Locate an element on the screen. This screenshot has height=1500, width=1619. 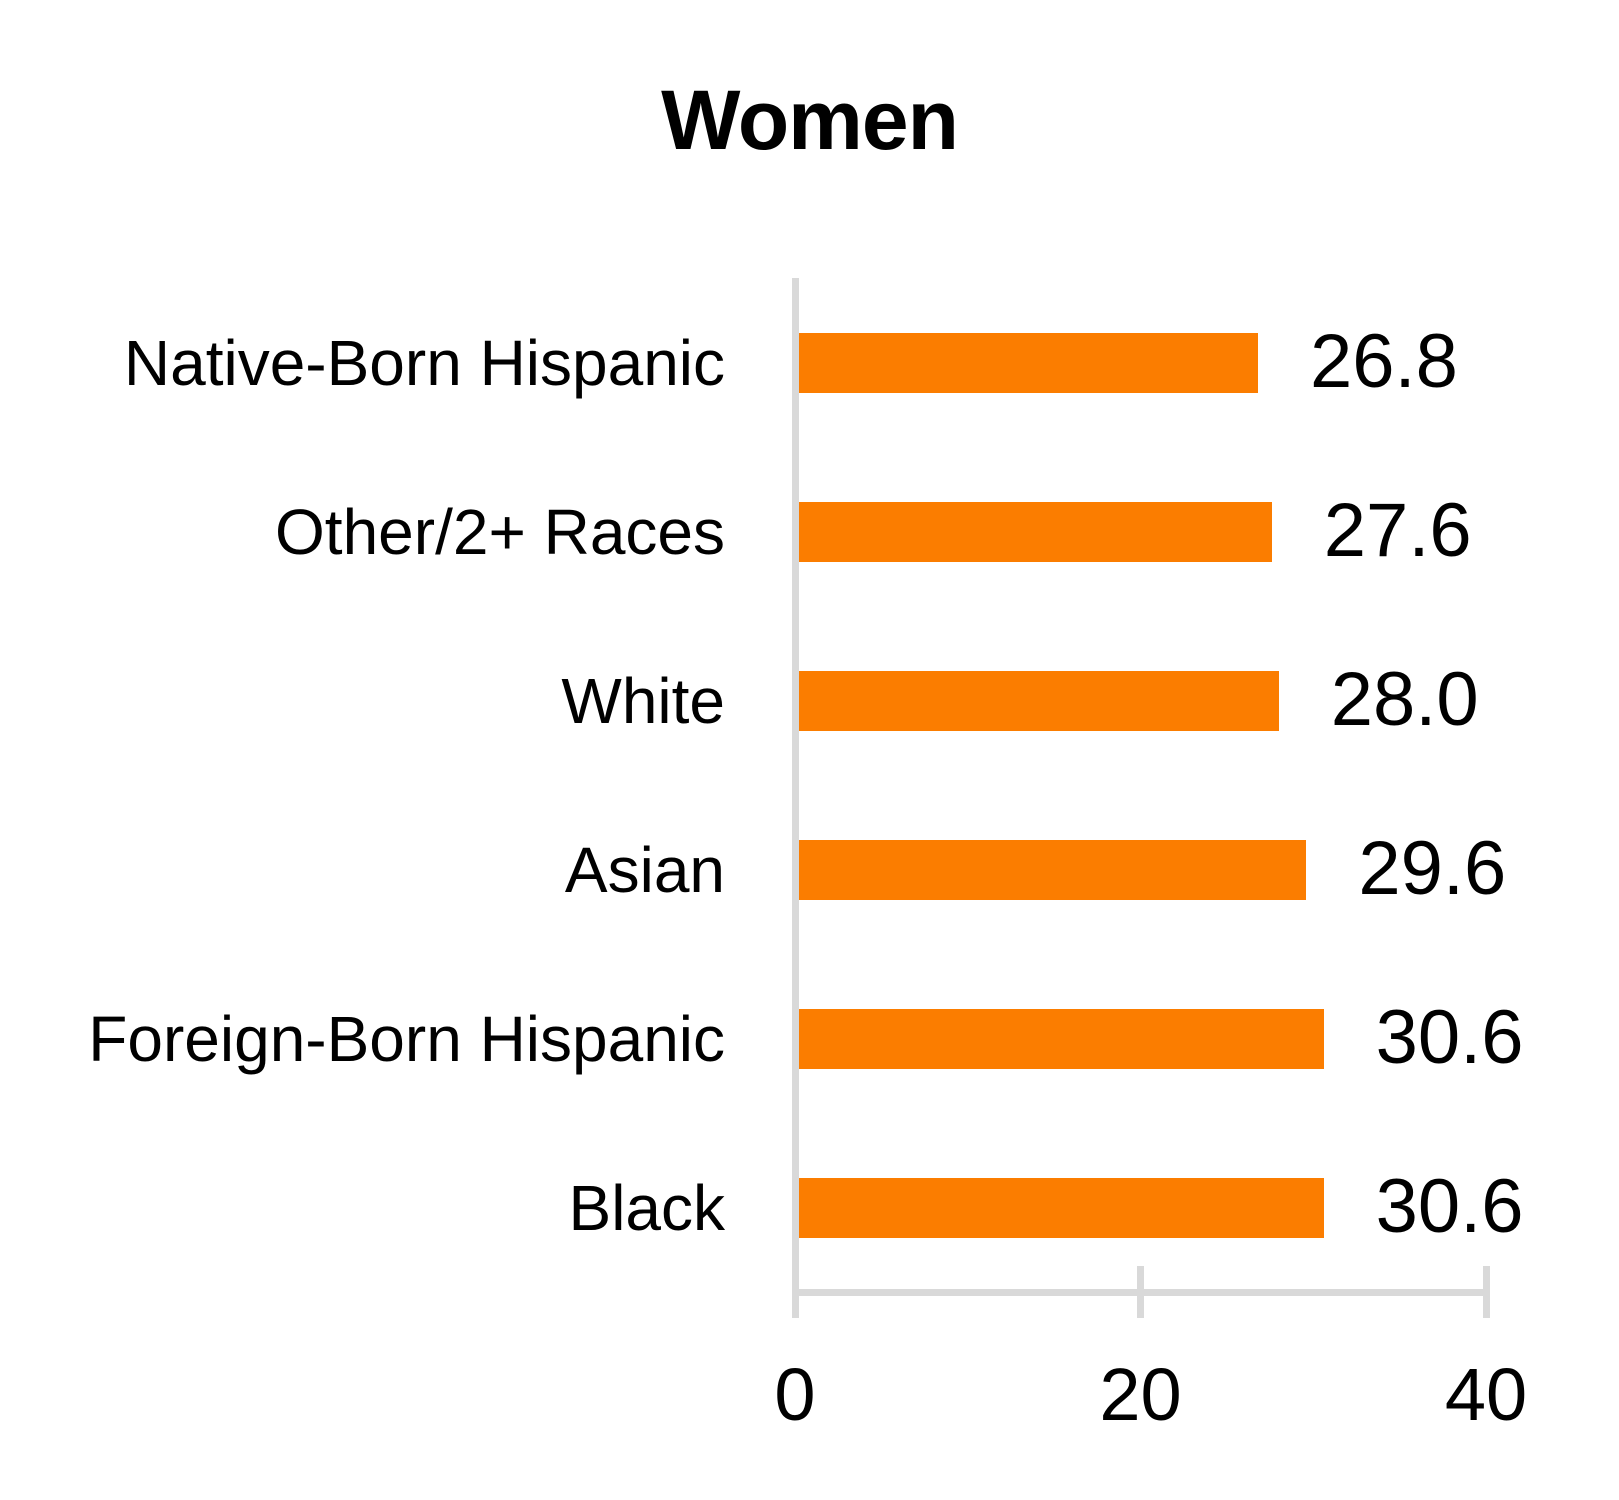
value-label: 28.0 is located at coordinates (1404, 699).